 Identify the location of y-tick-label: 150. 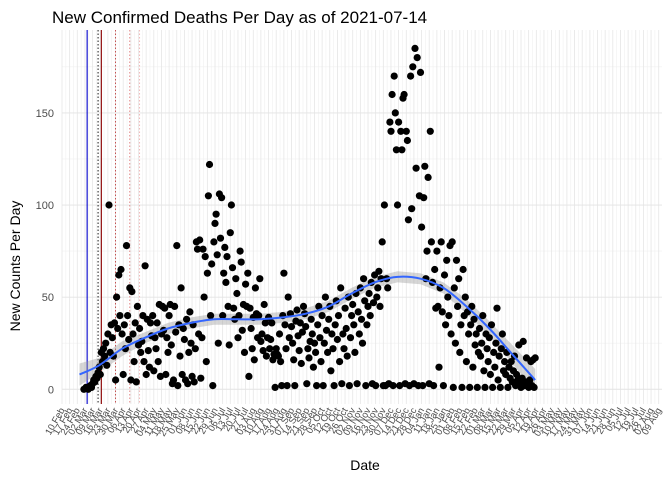
(45, 114).